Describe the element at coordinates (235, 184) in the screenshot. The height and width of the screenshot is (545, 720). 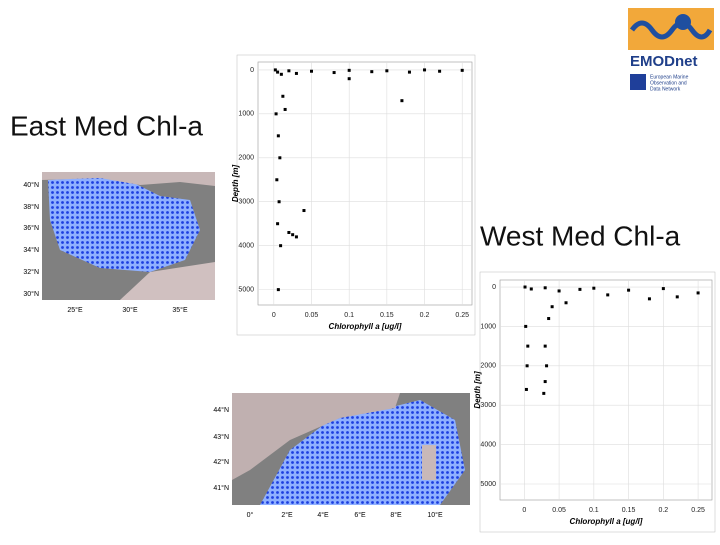
I see `y-axis-title: Depth [m]` at that location.